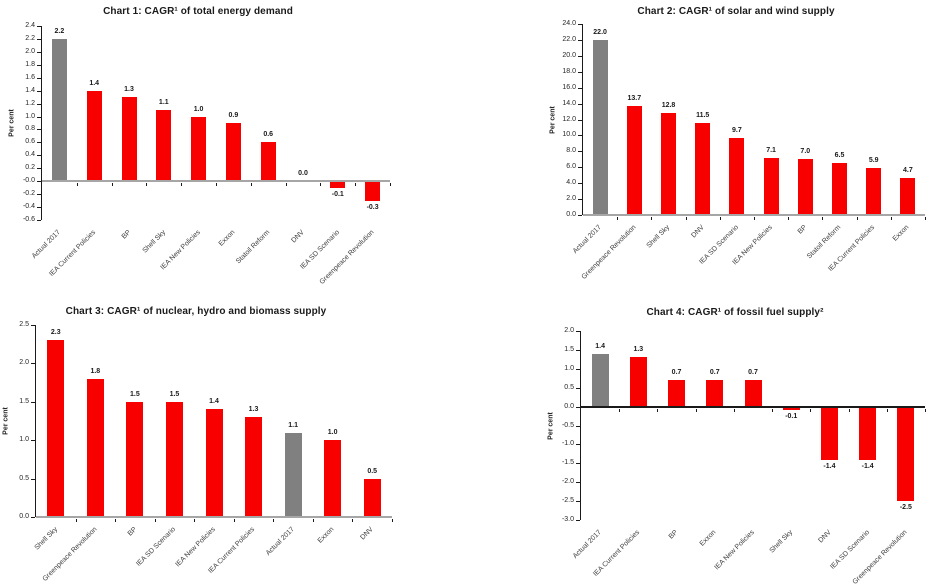 The image size is (936, 588). Describe the element at coordinates (754, 215) in the screenshot. I see `zero-axis-line` at that location.